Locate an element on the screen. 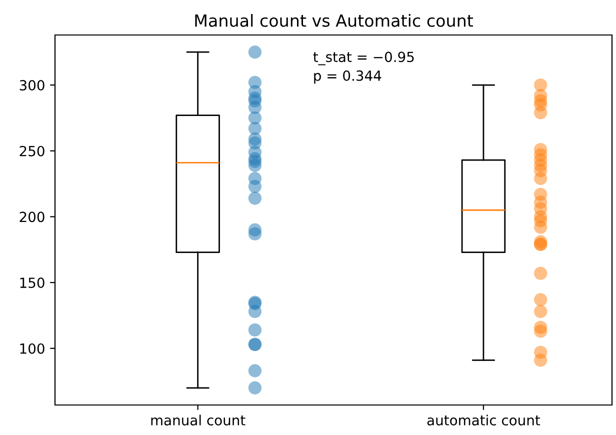 Image resolution: width=616 pixels, height=435 pixels. y-tick-label: 200 is located at coordinates (32, 217).